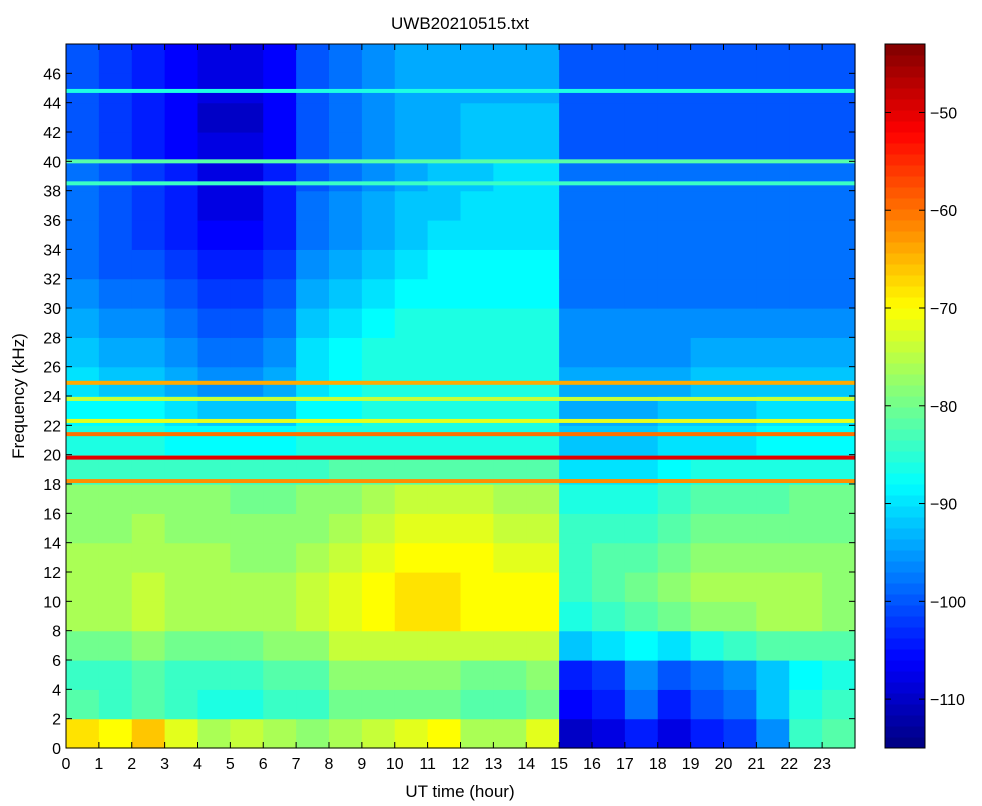 The image size is (982, 806). Describe the element at coordinates (263, 764) in the screenshot. I see `x-tick-label: 6` at that location.